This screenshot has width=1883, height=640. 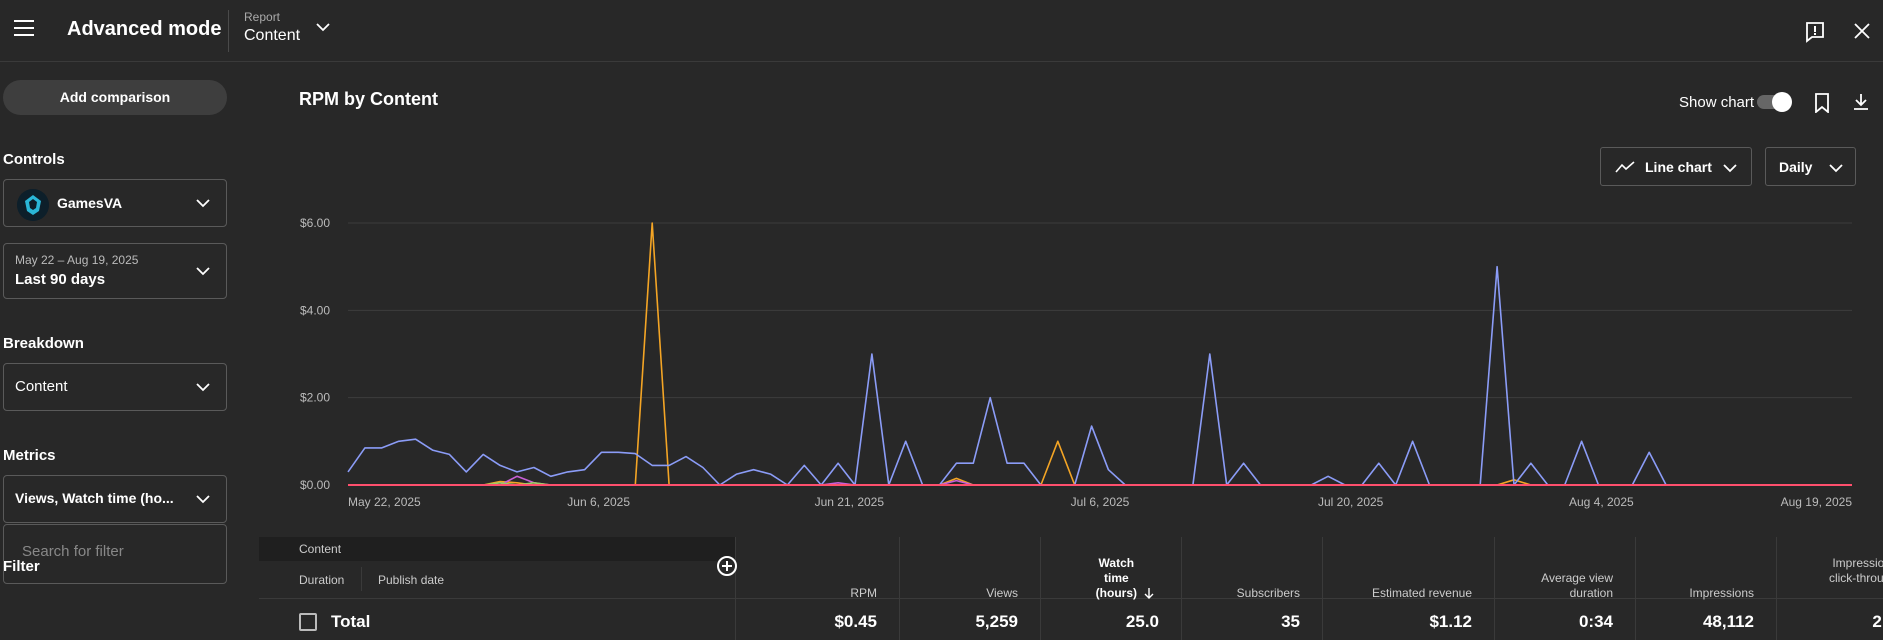 I want to click on average-view-duration-column-header: Average view duration, so click(x=1577, y=585).